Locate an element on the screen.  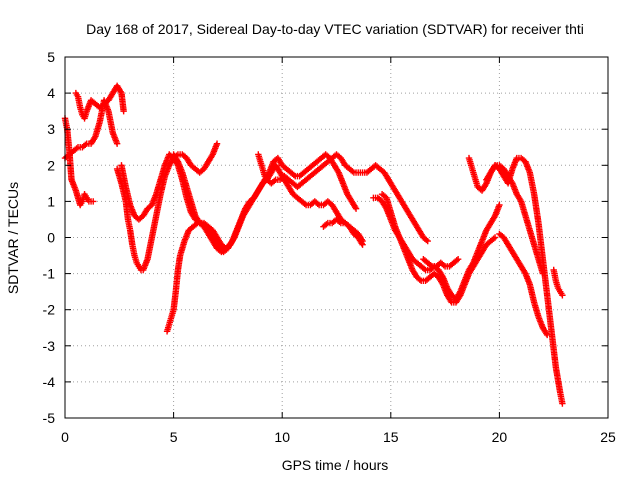
x-tick-label: 15 is located at coordinates (391, 437).